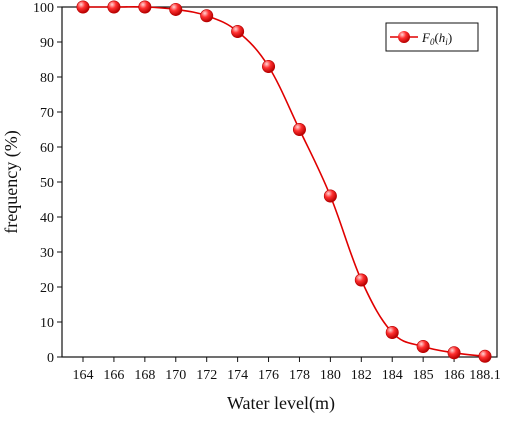 This screenshot has height=423, width=505. Describe the element at coordinates (47, 78) in the screenshot. I see `y-tick-label: 80` at that location.